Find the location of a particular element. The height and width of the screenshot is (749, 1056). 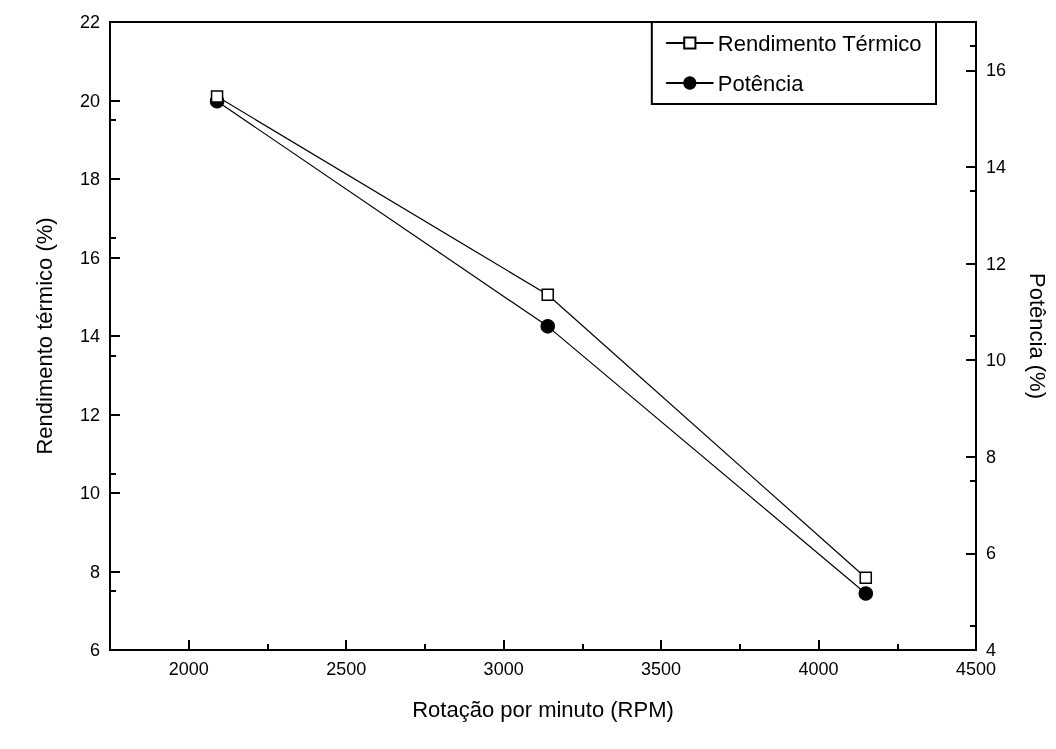

x-tick-label: 2000 is located at coordinates (188, 669).